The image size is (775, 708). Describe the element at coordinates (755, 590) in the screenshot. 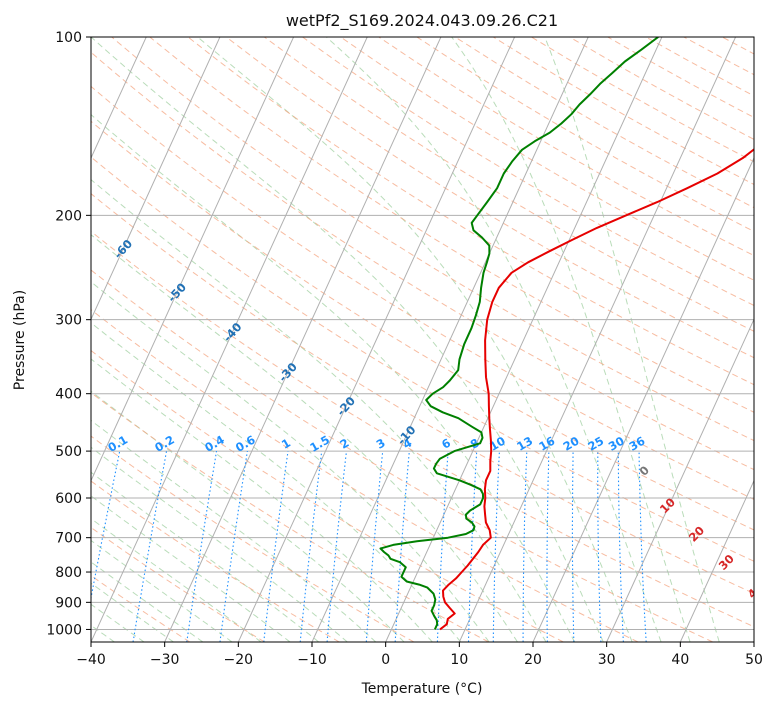

I see `moist-adiabat-label: 40` at that location.